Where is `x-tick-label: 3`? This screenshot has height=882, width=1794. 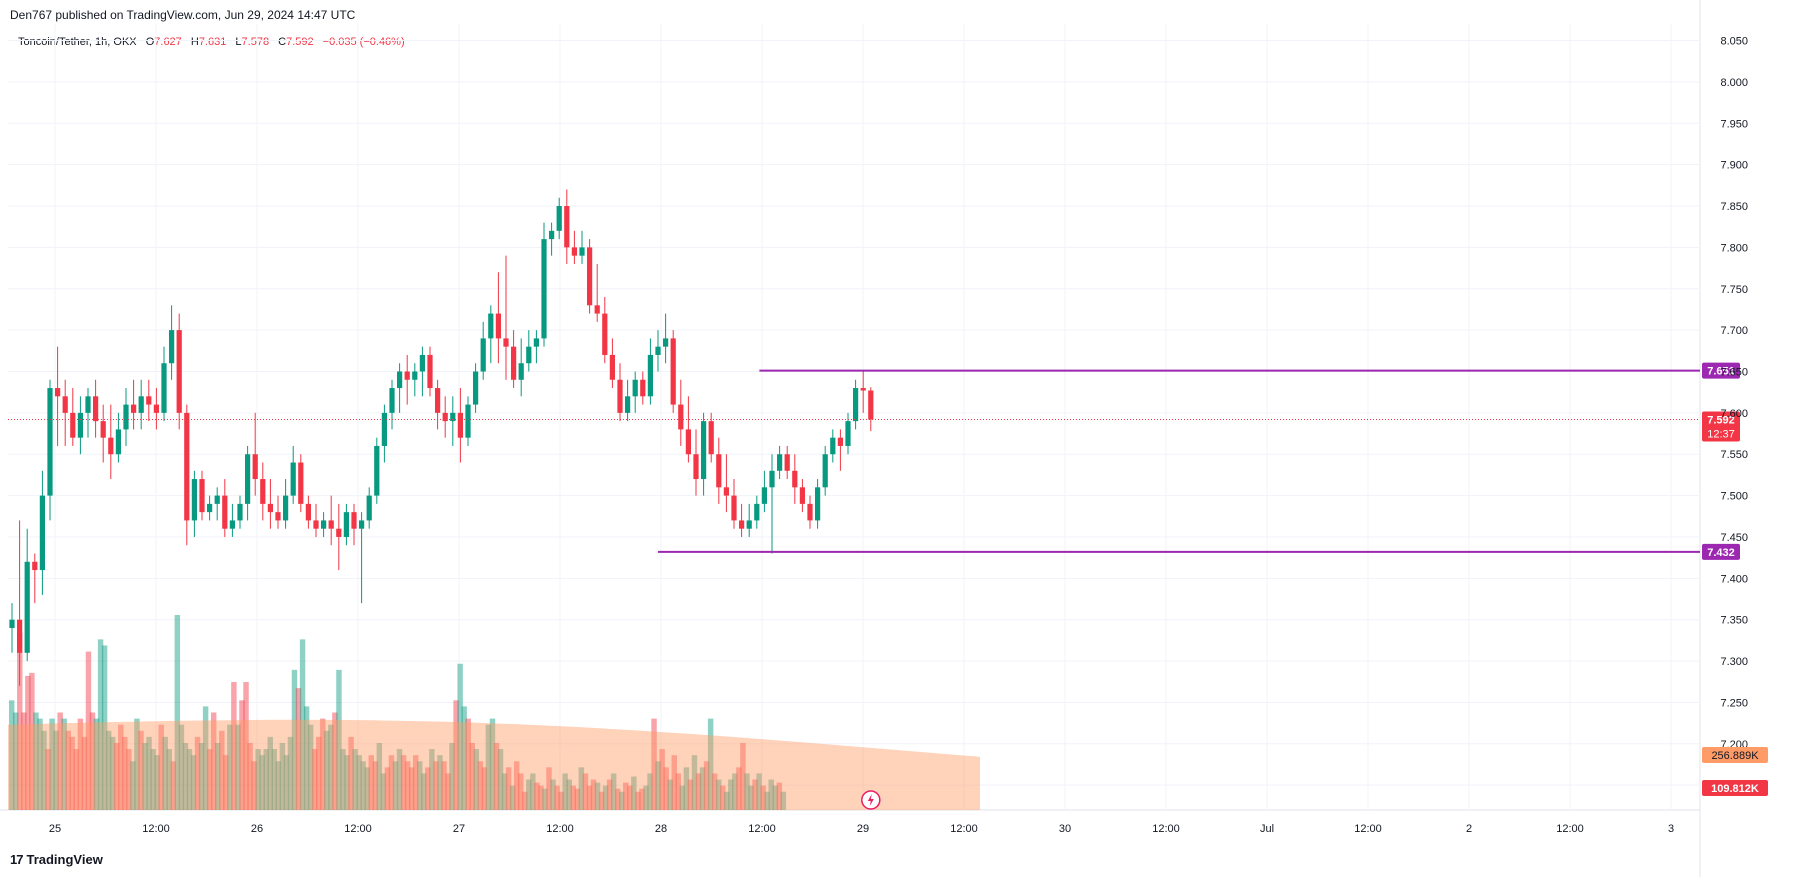
x-tick-label: 3 is located at coordinates (1671, 829).